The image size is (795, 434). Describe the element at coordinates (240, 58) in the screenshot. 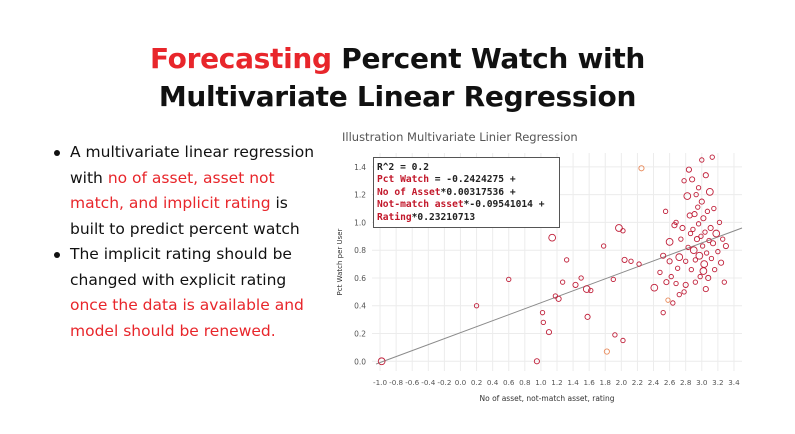

I see `title-accent: Forecasting` at that location.